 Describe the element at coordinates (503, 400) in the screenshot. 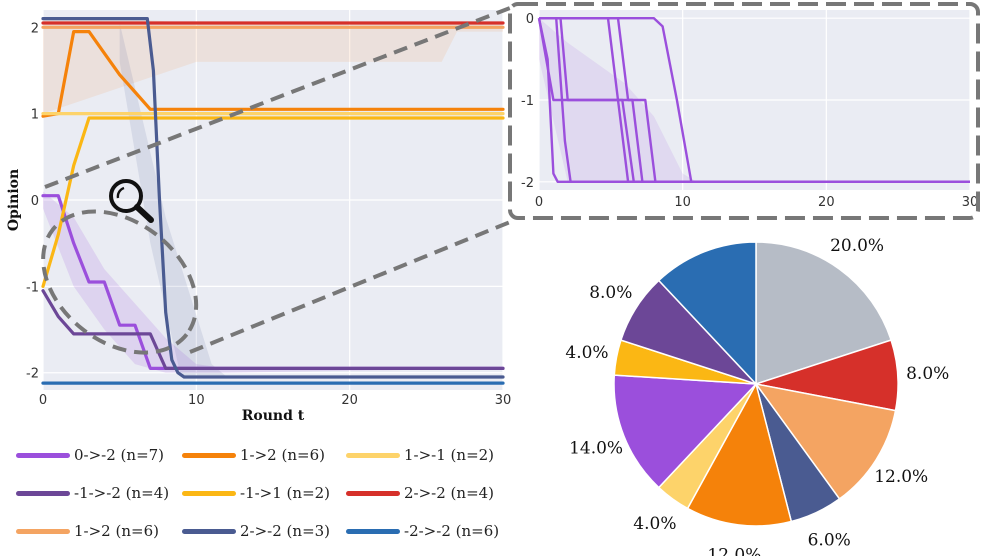

I see `x-tick-label: 30` at that location.